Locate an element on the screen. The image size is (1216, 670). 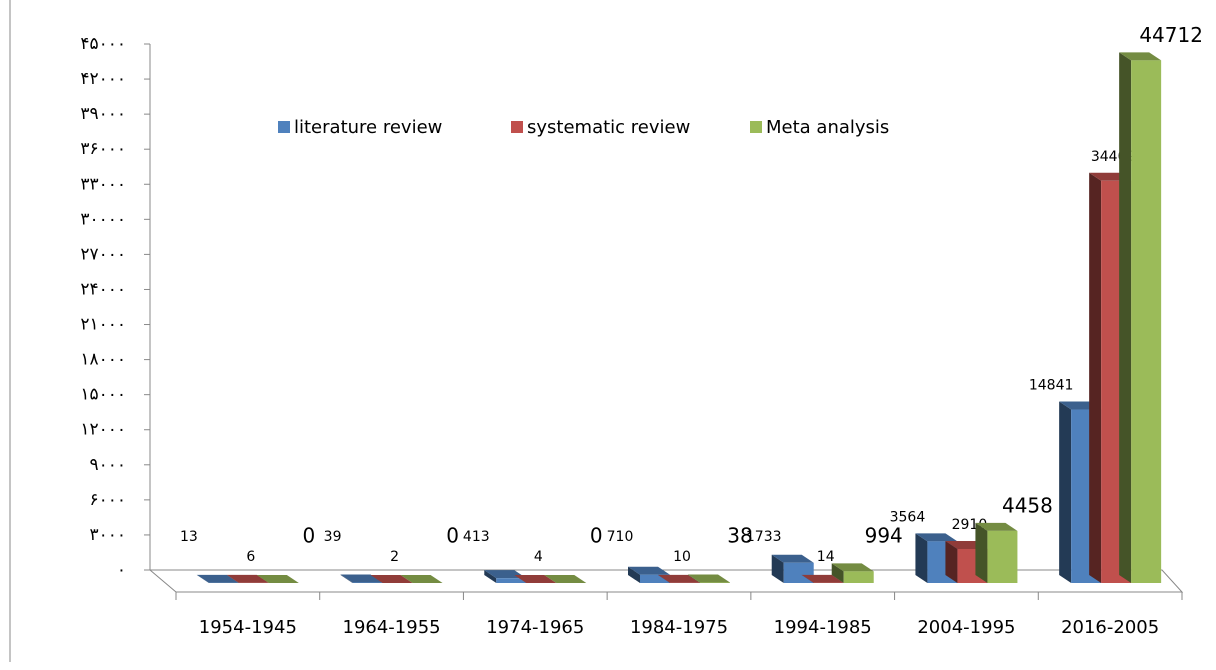
y-tick-label: ۴۵۰۰۰ is located at coordinates (103, 44).